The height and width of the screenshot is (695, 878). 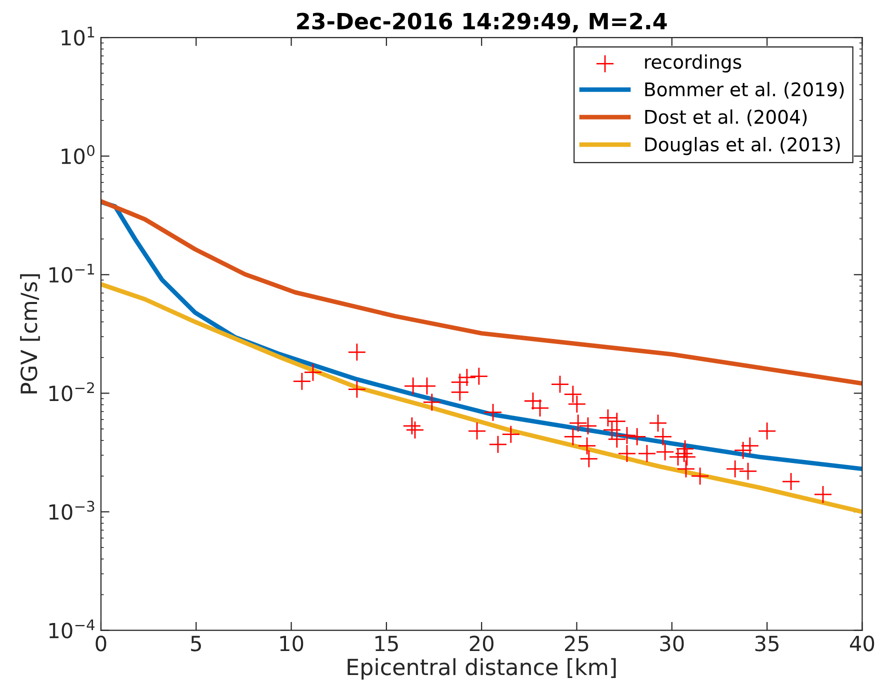 What do you see at coordinates (482, 644) in the screenshot?
I see `x-tick-label: 20` at bounding box center [482, 644].